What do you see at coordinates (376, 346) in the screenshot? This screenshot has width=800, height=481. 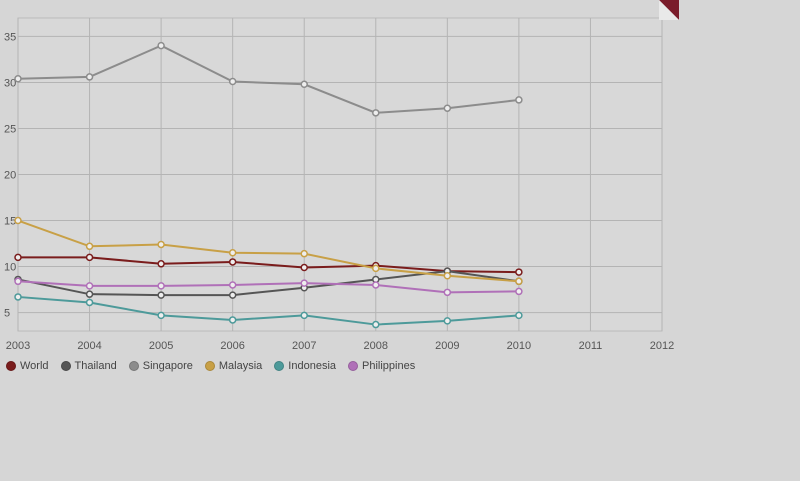 I see `x-tick-label: 2008` at bounding box center [376, 346].